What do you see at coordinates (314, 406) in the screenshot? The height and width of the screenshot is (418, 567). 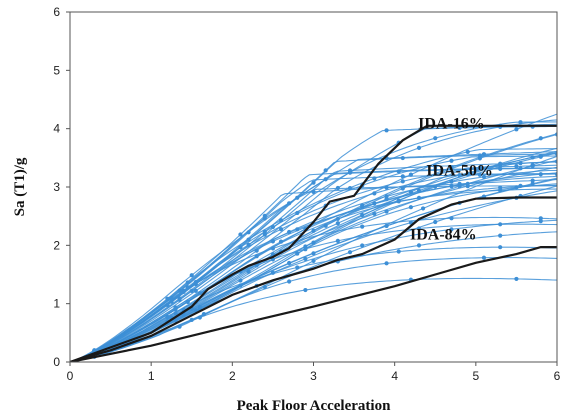 I see `x-axis-title: Peak Floor Acceleration` at bounding box center [314, 406].